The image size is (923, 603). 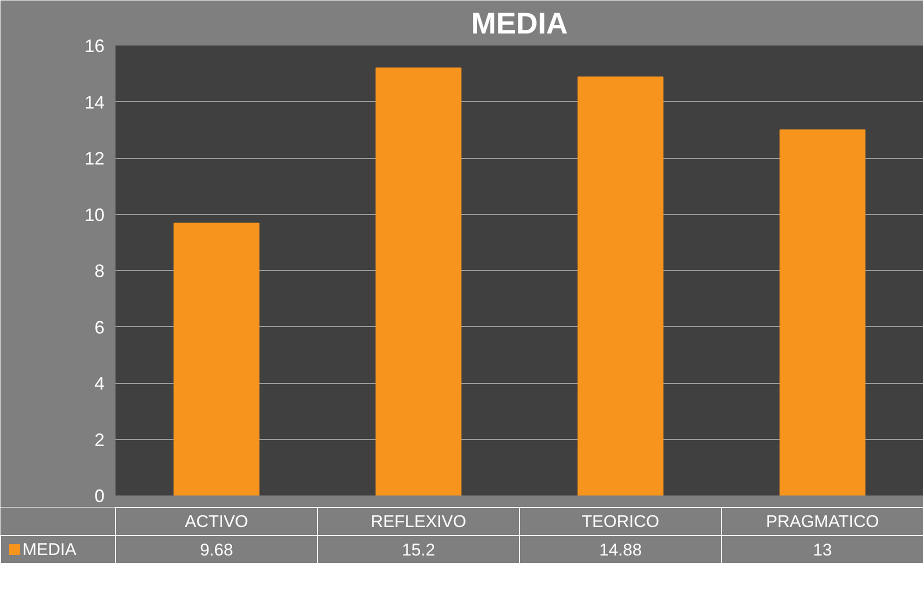 I want to click on y-tick-label: 6, so click(x=99, y=327).